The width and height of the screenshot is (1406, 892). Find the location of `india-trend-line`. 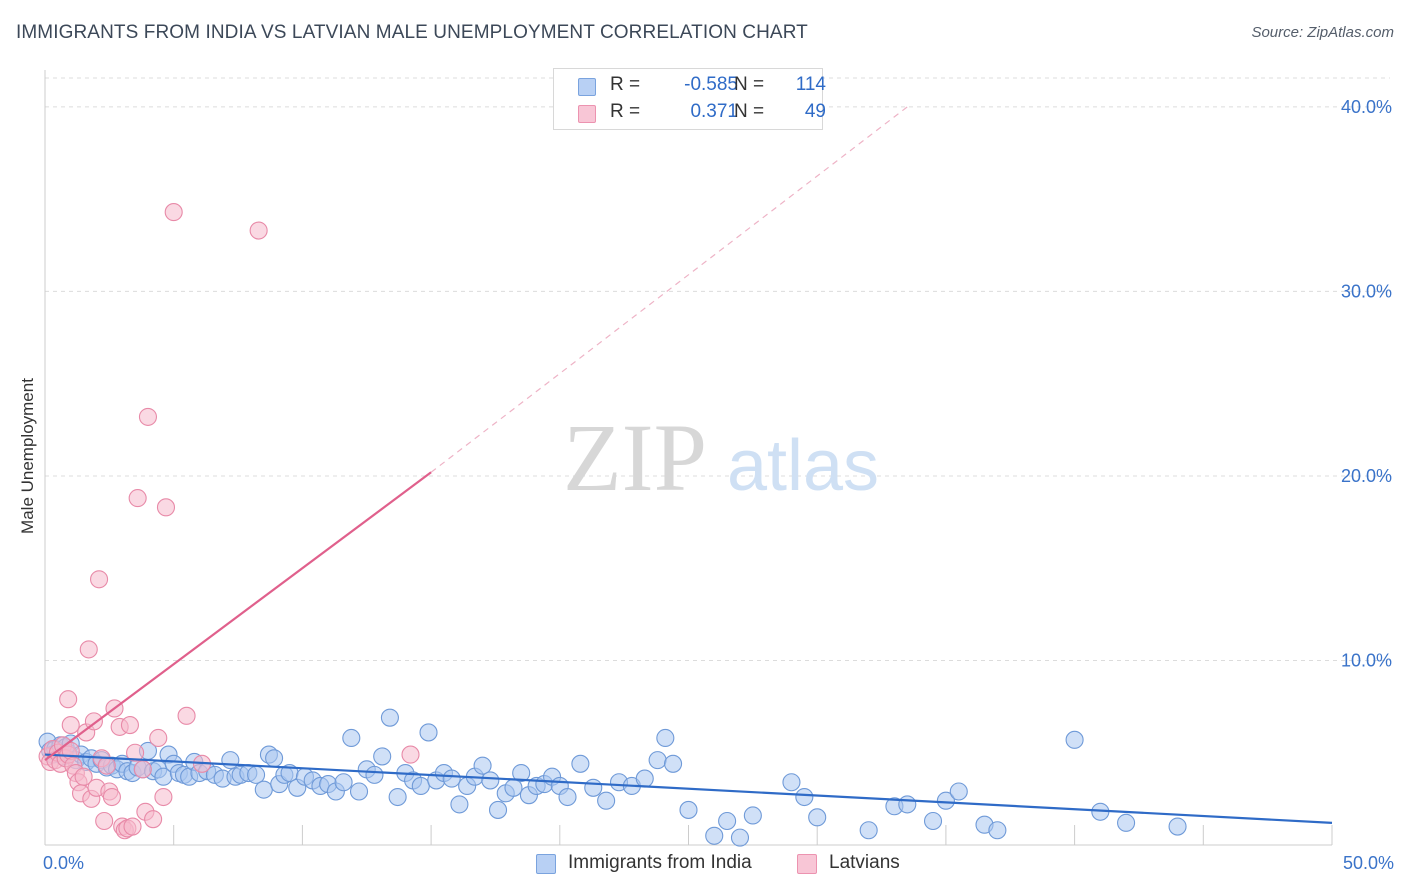

india-trend-line is located at coordinates (688, 788).